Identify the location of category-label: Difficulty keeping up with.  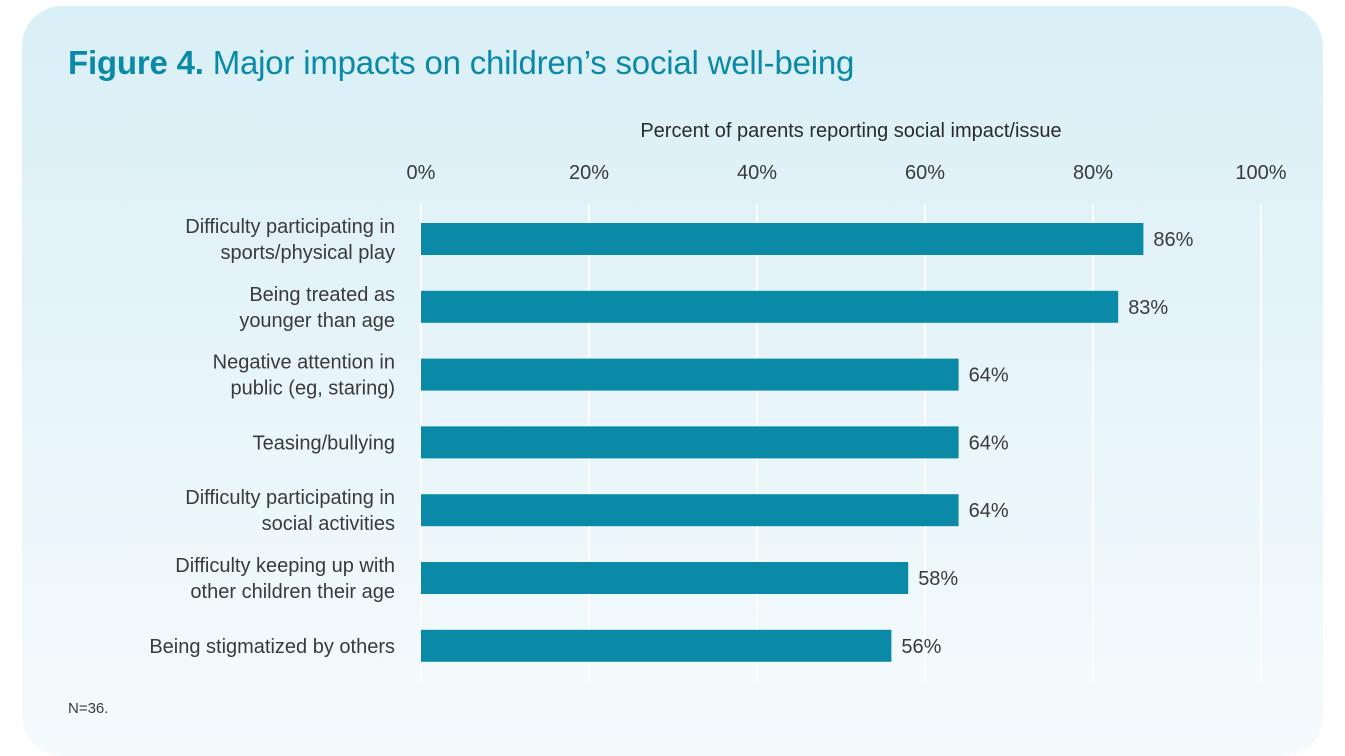
(285, 566).